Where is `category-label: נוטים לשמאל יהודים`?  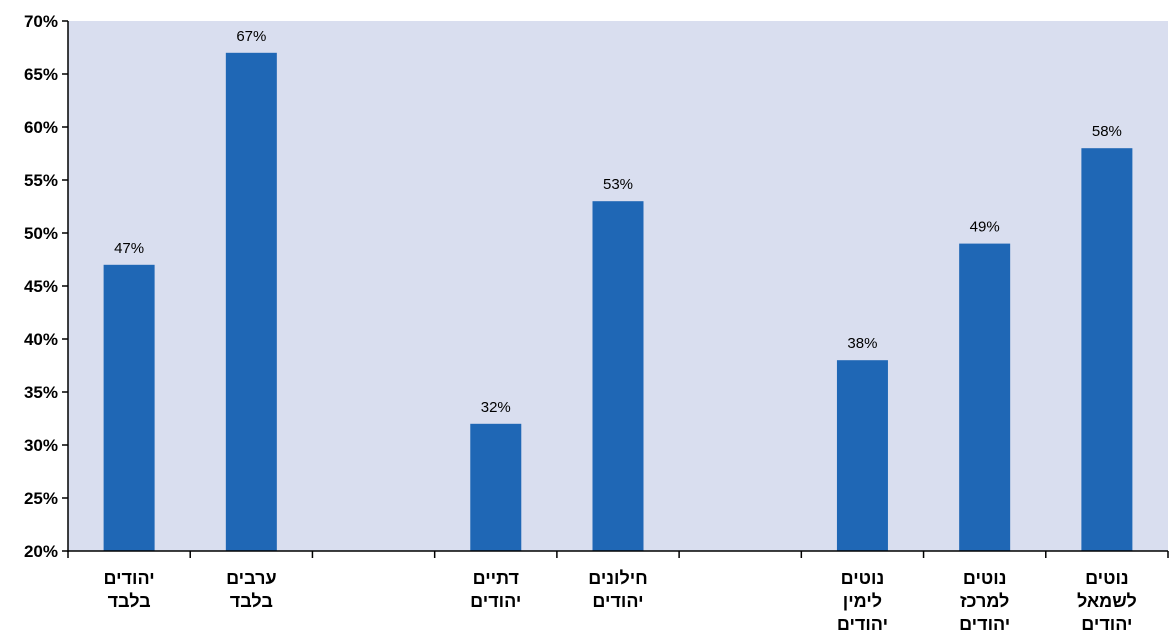 category-label: נוטים לשמאל יהודים is located at coordinates (1107, 601).